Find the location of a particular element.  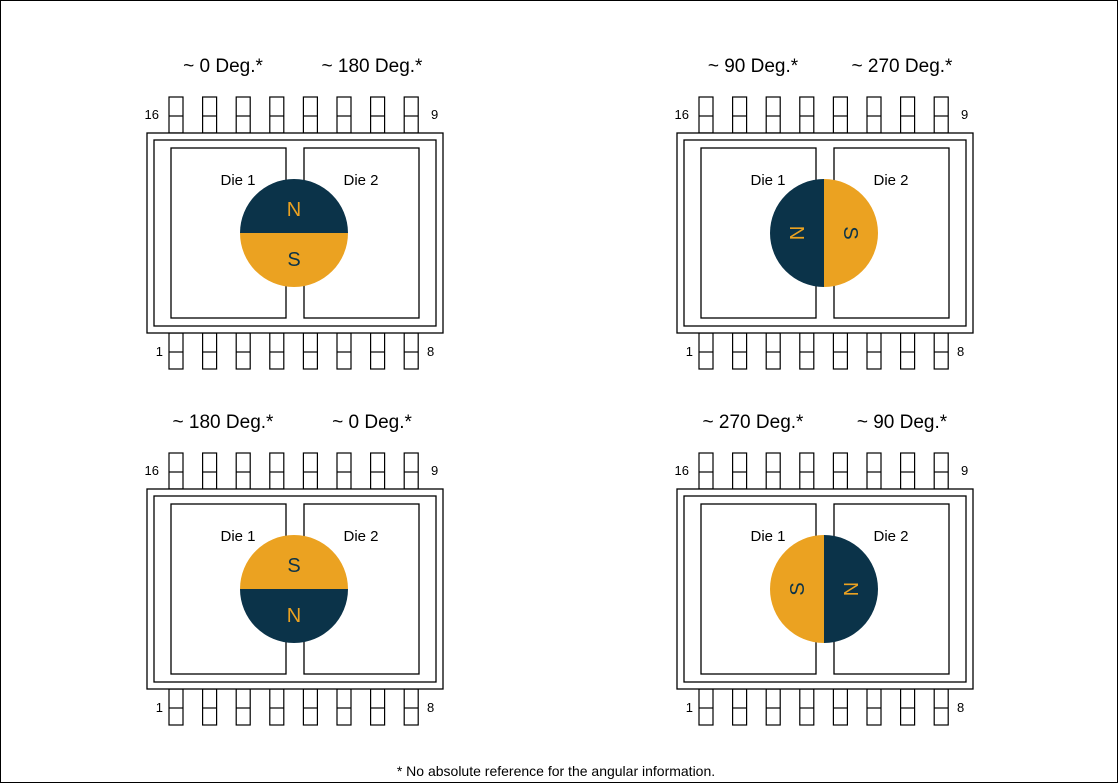

chip-panel-top-left: ~ 0 Deg.* ~ 180 Deg.*Die 1 Die 216 91 8NS is located at coordinates (294, 213).